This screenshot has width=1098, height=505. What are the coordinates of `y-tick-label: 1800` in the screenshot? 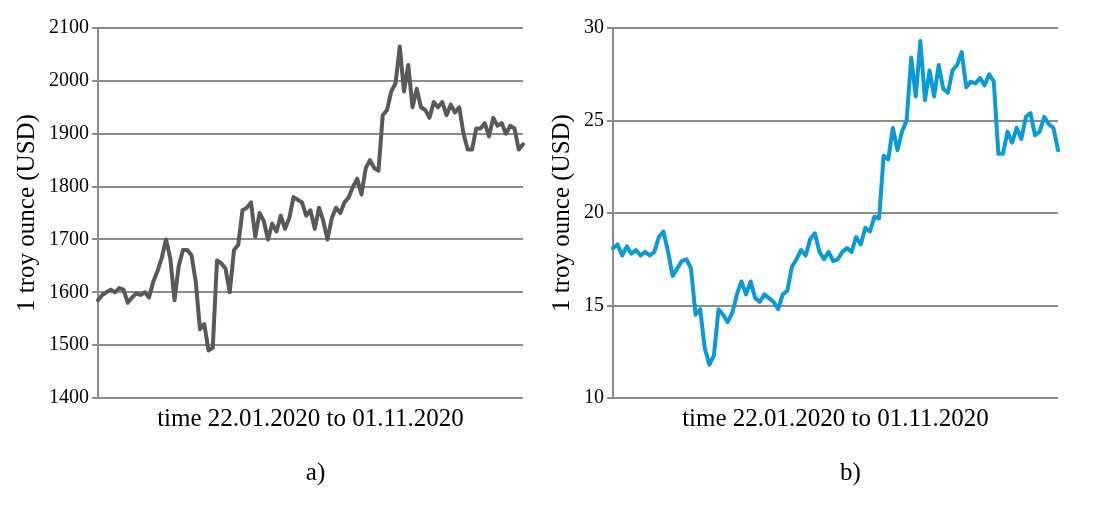 It's located at (69, 184).